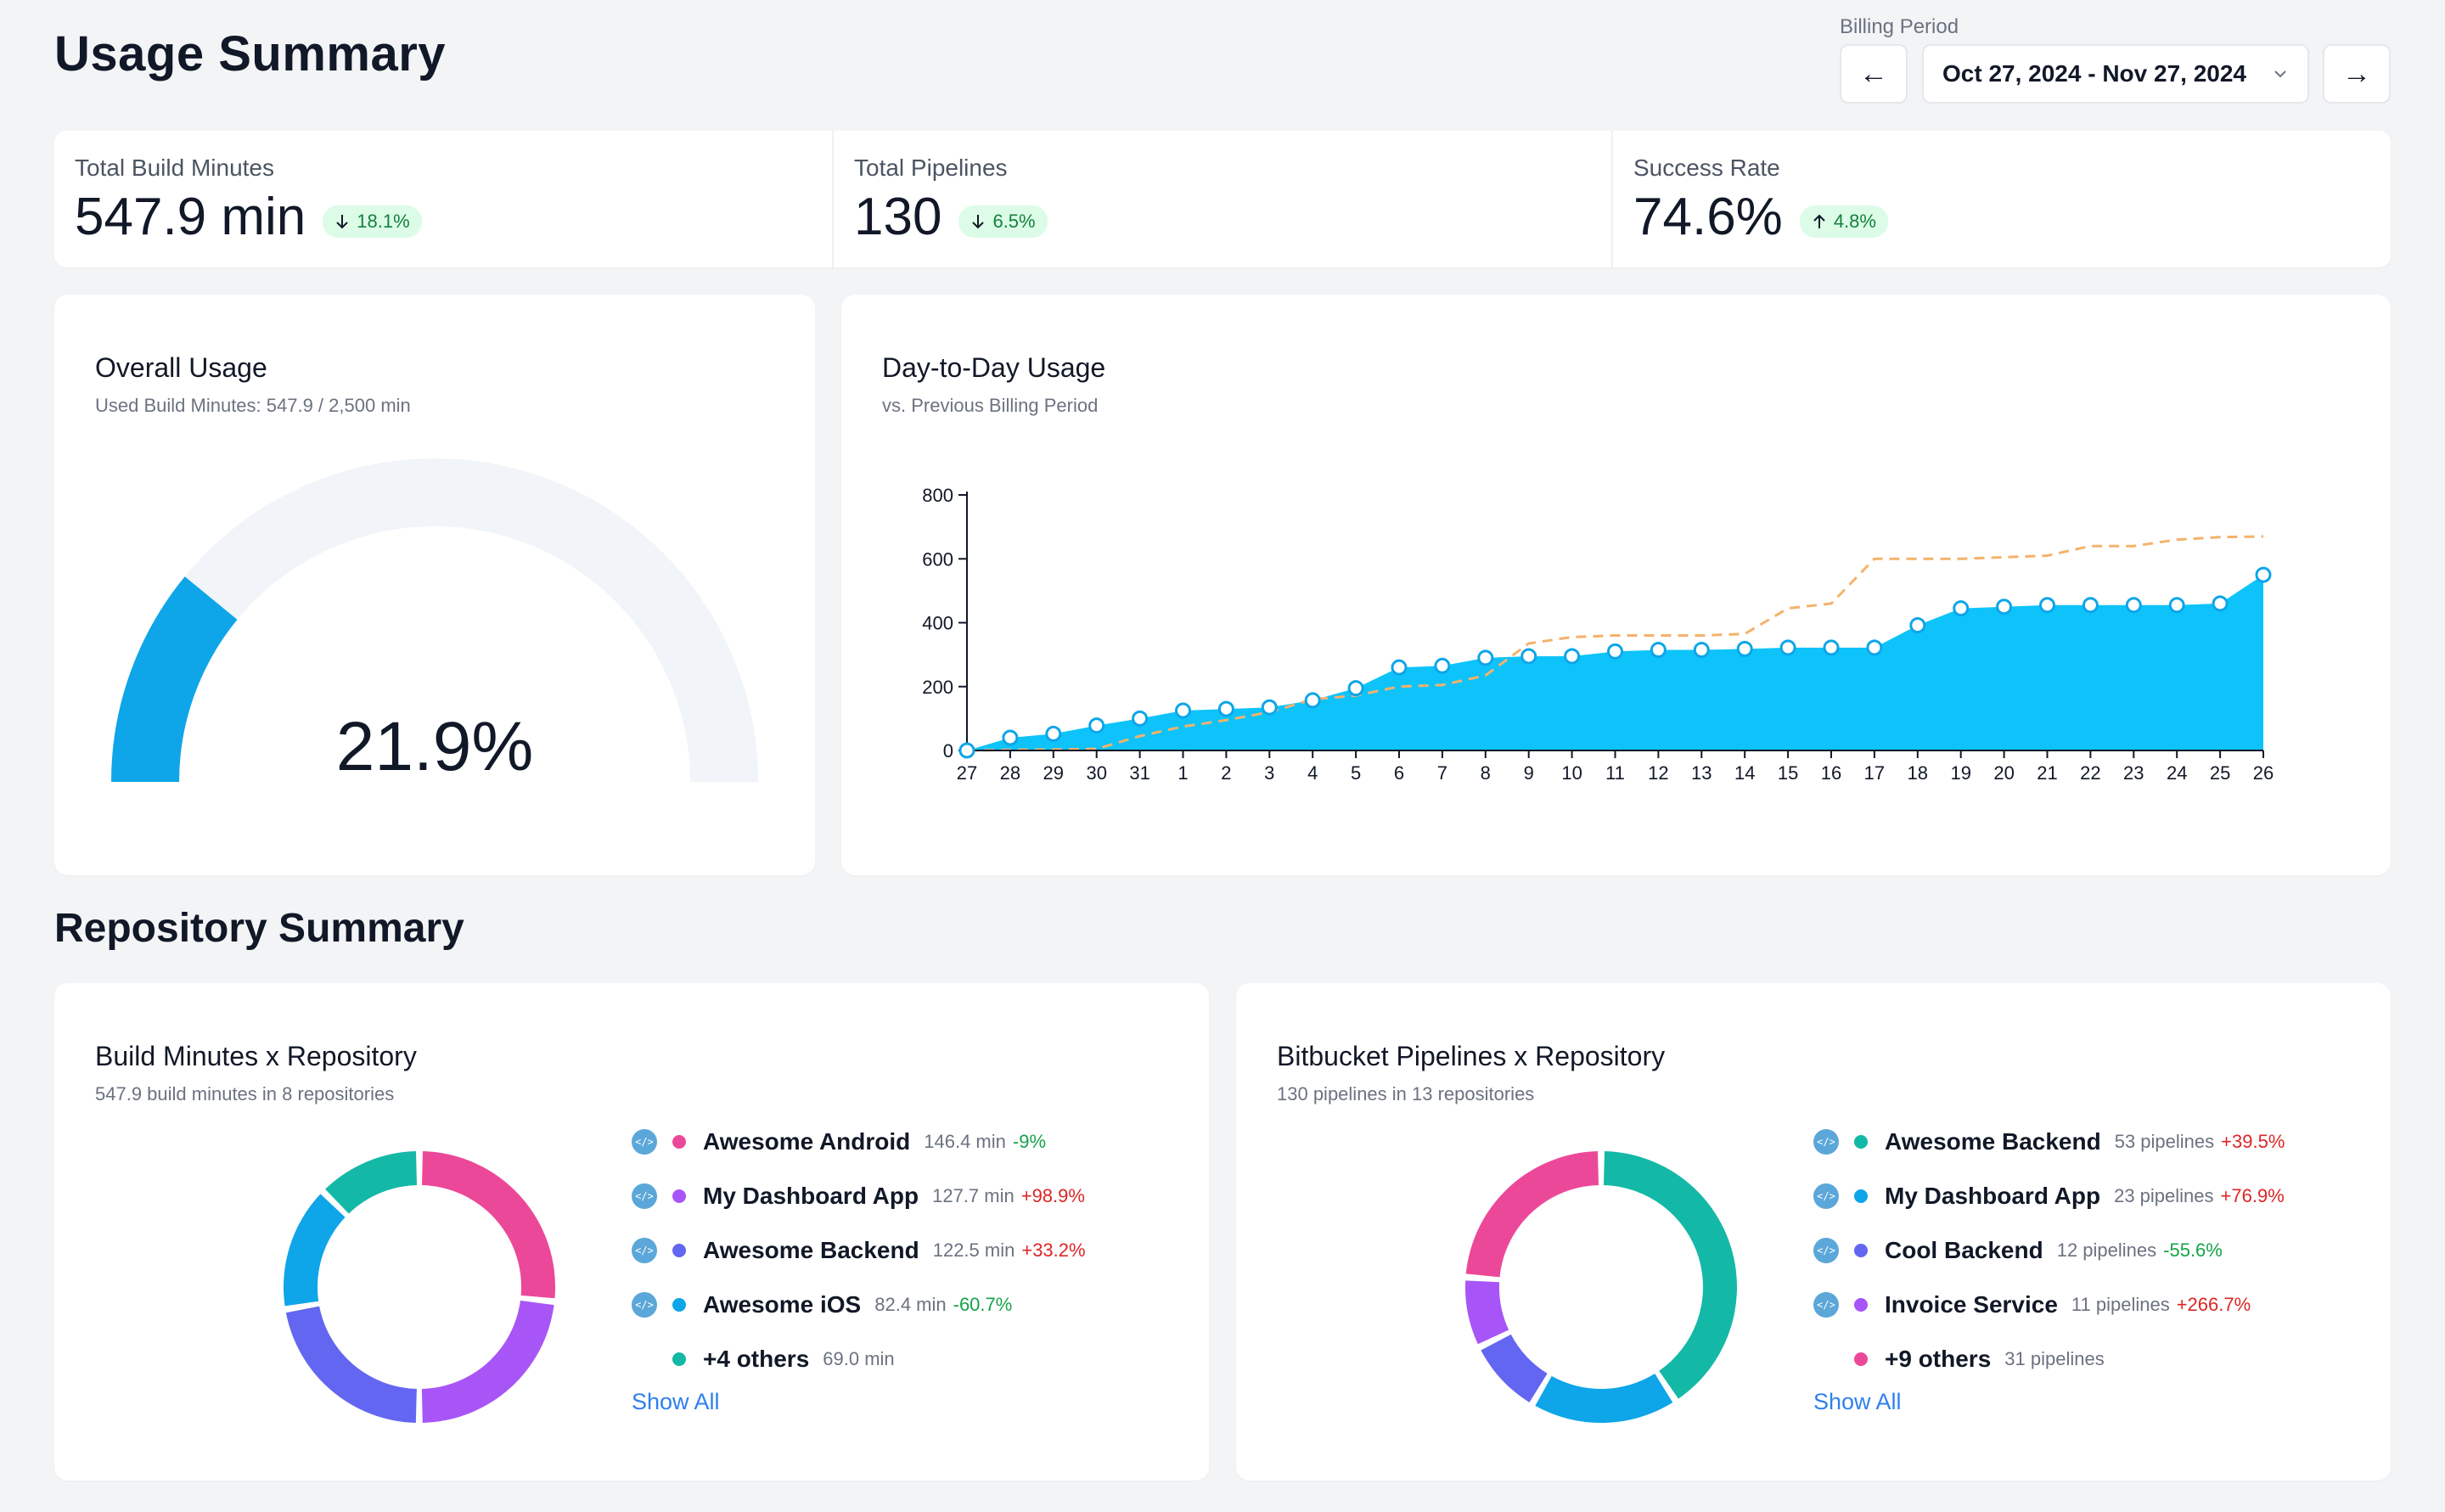 Image resolution: width=2445 pixels, height=1512 pixels. I want to click on chevron-down-icon, so click(2280, 74).